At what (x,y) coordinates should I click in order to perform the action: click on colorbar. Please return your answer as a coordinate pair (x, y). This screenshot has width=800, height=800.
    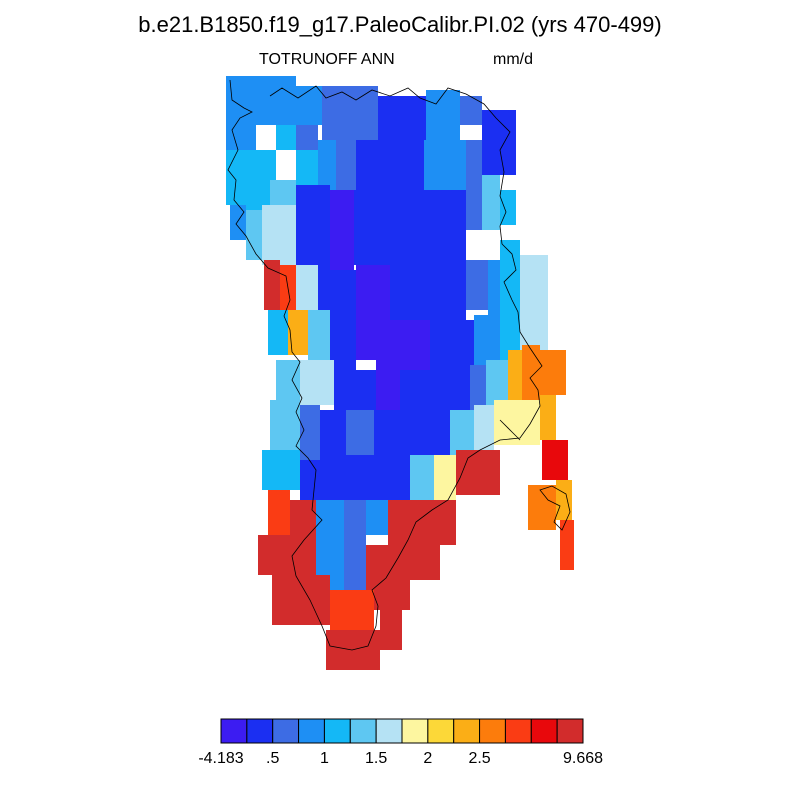
    Looking at the image, I should click on (402, 731).